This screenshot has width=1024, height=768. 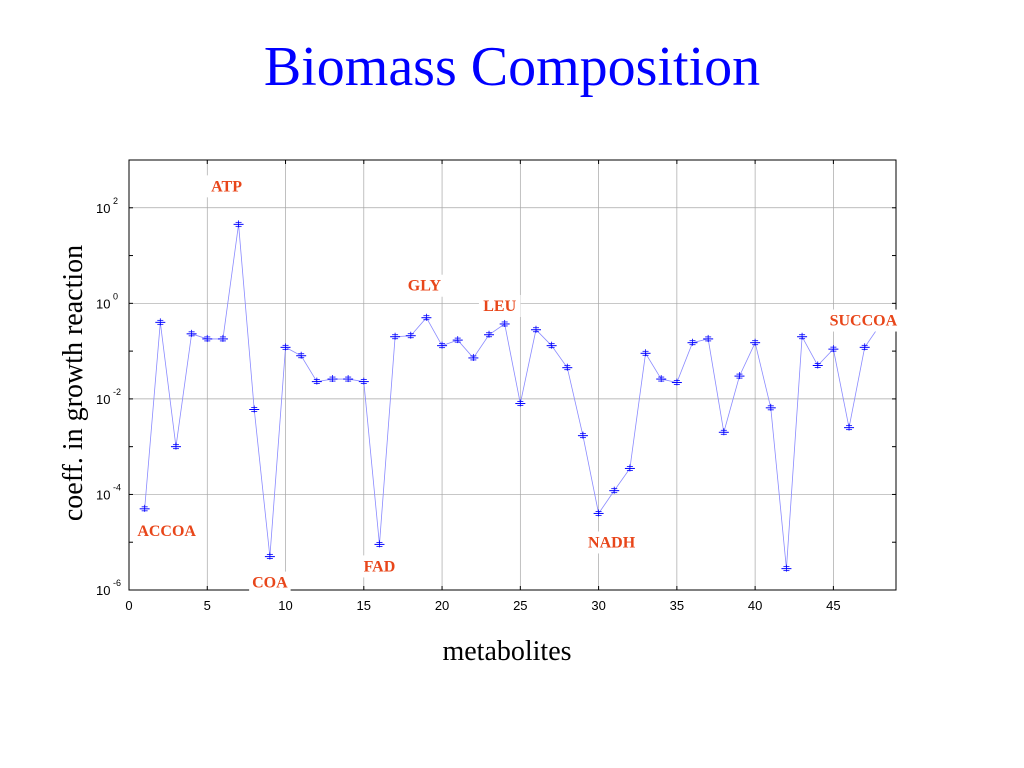 I want to click on annotation: LEU, so click(x=499, y=305).